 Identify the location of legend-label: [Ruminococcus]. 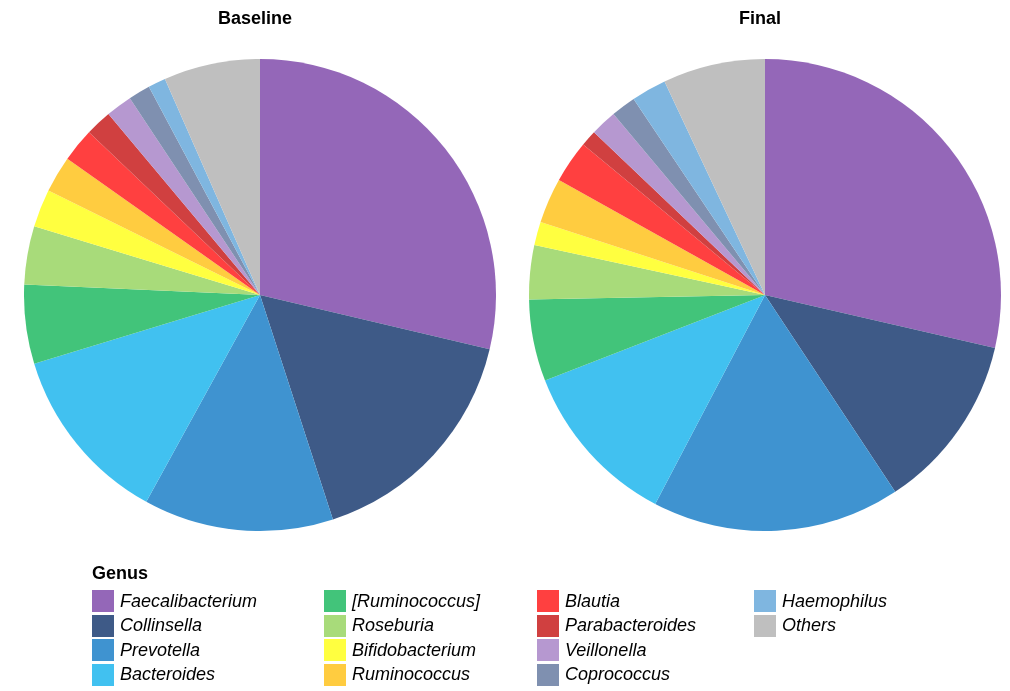
(416, 601).